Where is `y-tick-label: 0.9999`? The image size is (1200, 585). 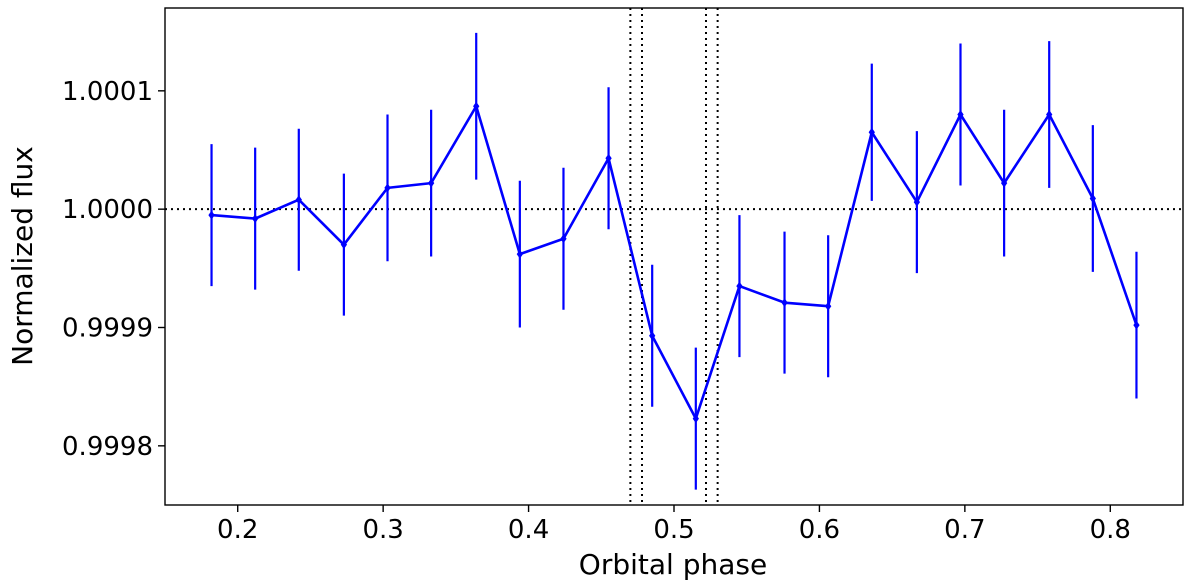 y-tick-label: 0.9999 is located at coordinates (107, 329).